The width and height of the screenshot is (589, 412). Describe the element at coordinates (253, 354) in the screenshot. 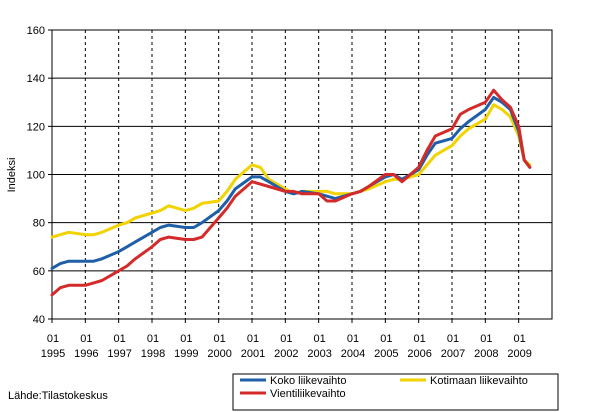

I see `x-tick-year: 2001` at that location.